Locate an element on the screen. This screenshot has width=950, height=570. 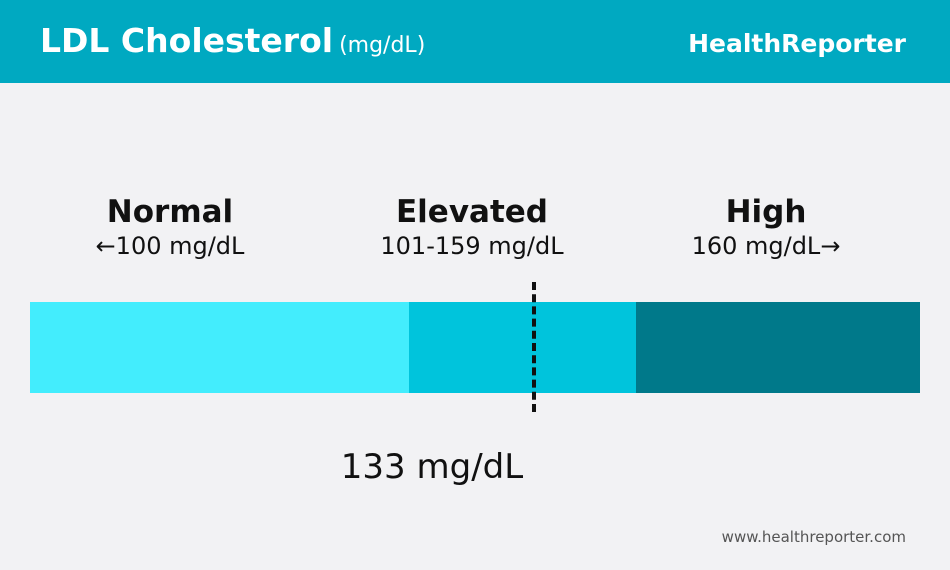
category-normal: Normal ←100 mg/dL is located at coordinates (170, 227).